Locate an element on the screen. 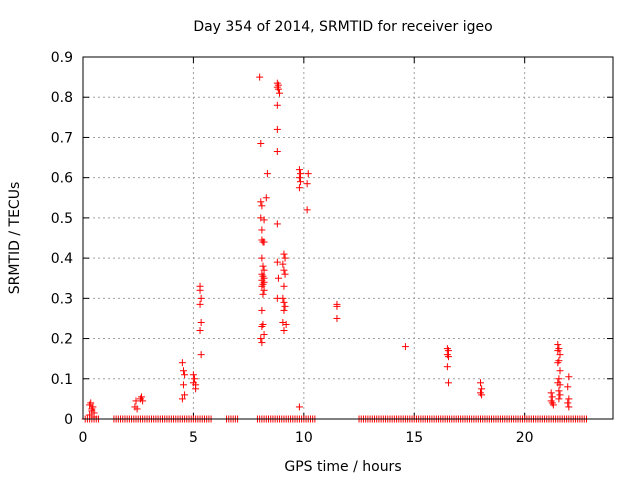  x-tick-label: 15 is located at coordinates (414, 438).